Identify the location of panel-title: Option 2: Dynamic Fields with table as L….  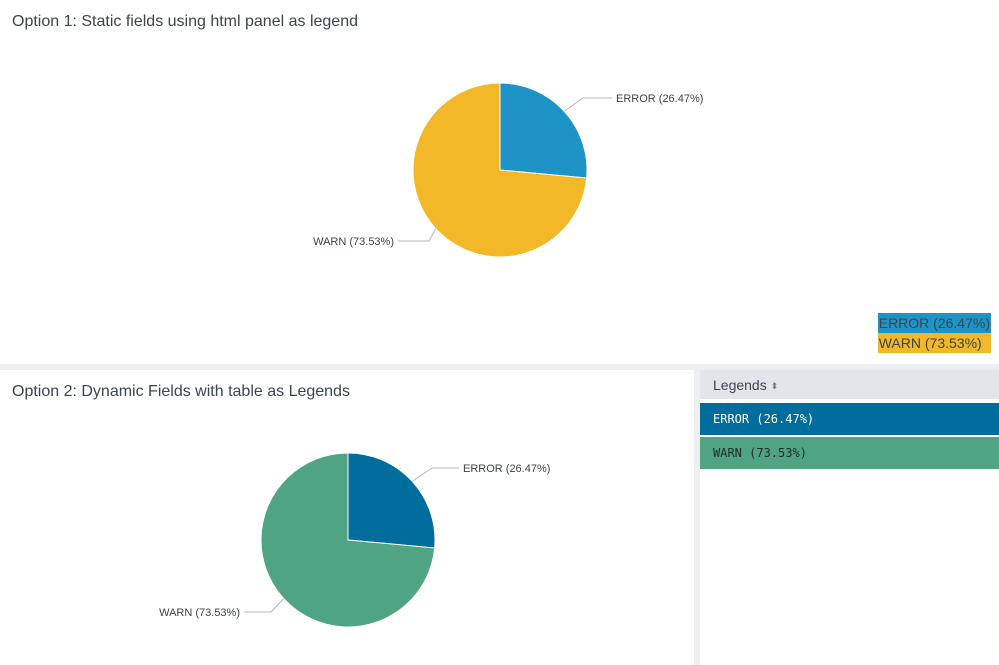
(181, 391).